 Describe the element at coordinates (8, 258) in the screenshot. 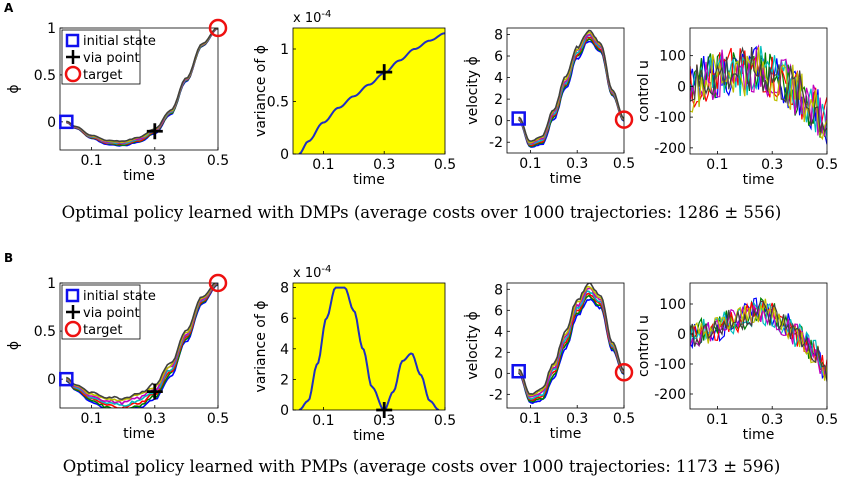

I see `panel-label-b: B` at that location.